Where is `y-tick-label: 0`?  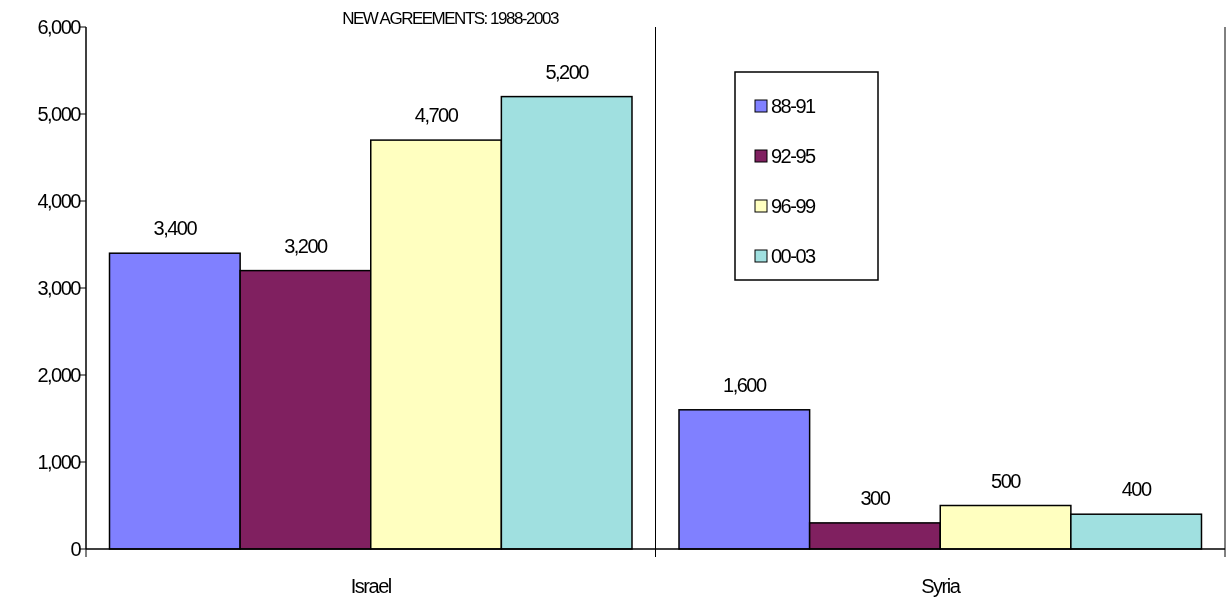 y-tick-label: 0 is located at coordinates (76, 549).